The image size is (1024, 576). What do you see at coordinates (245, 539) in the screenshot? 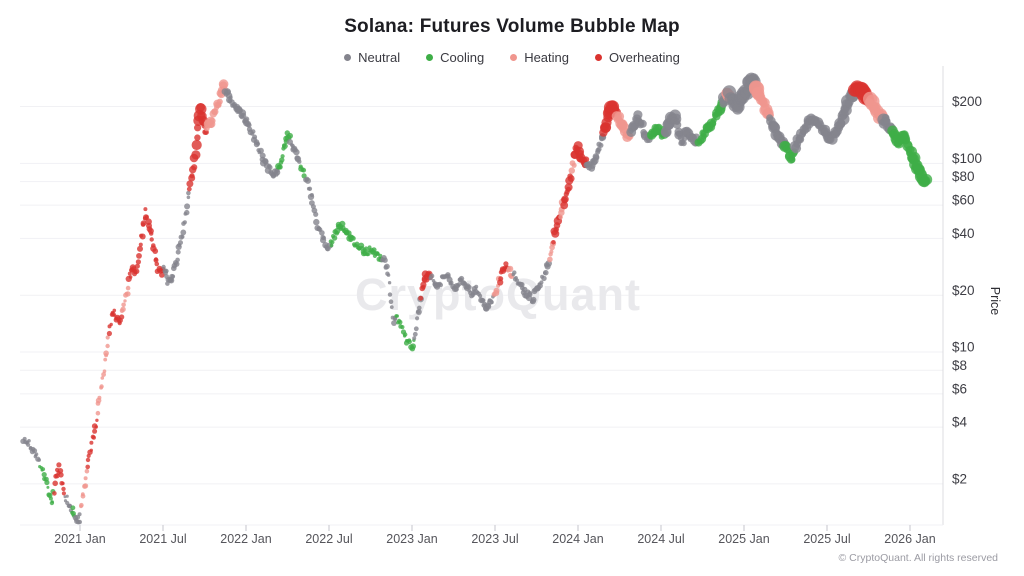
I see `x-tick-label: 2022 Jan` at bounding box center [245, 539].